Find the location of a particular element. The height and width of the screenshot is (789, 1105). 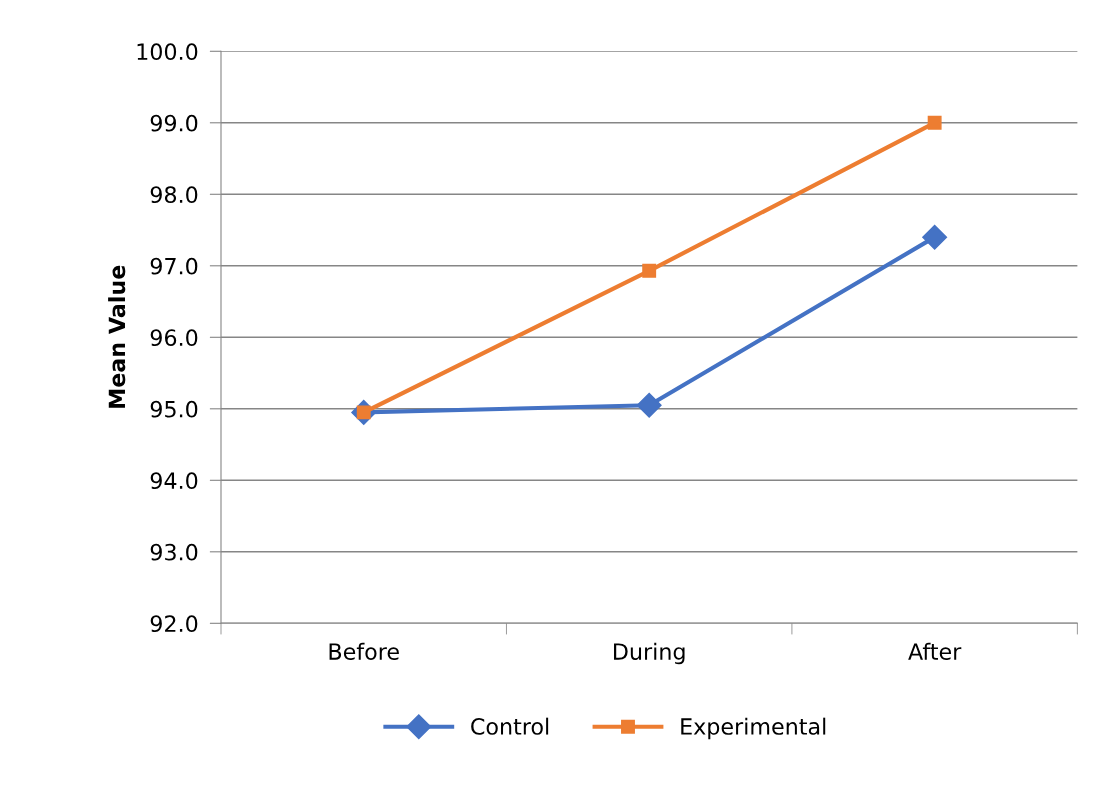

legend-label: Control is located at coordinates (510, 726).